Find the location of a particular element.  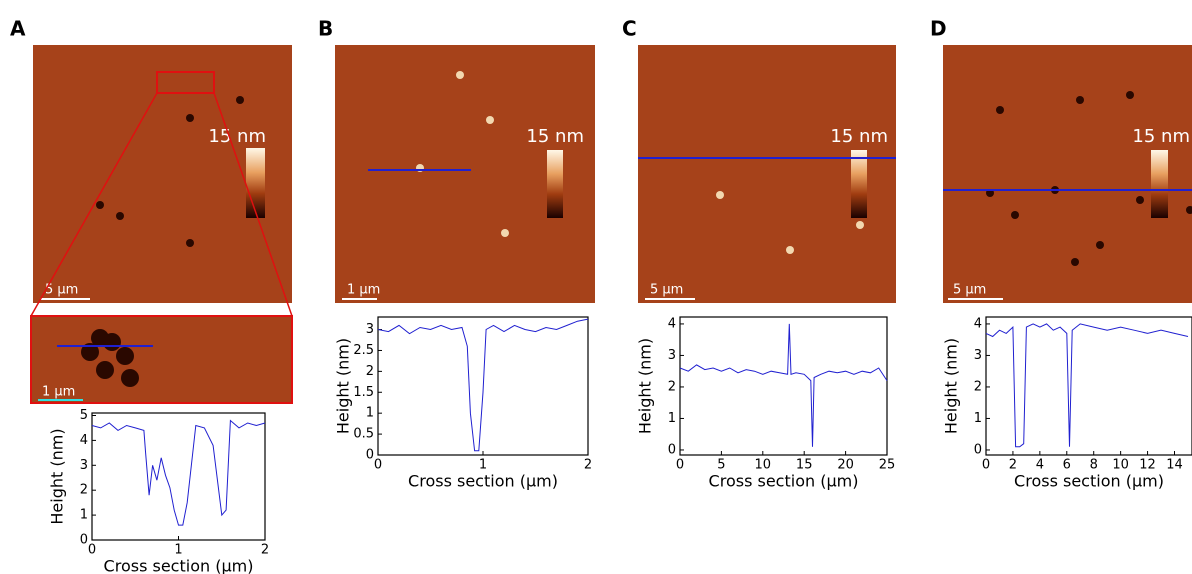

inset-image is located at coordinates (161, 359).